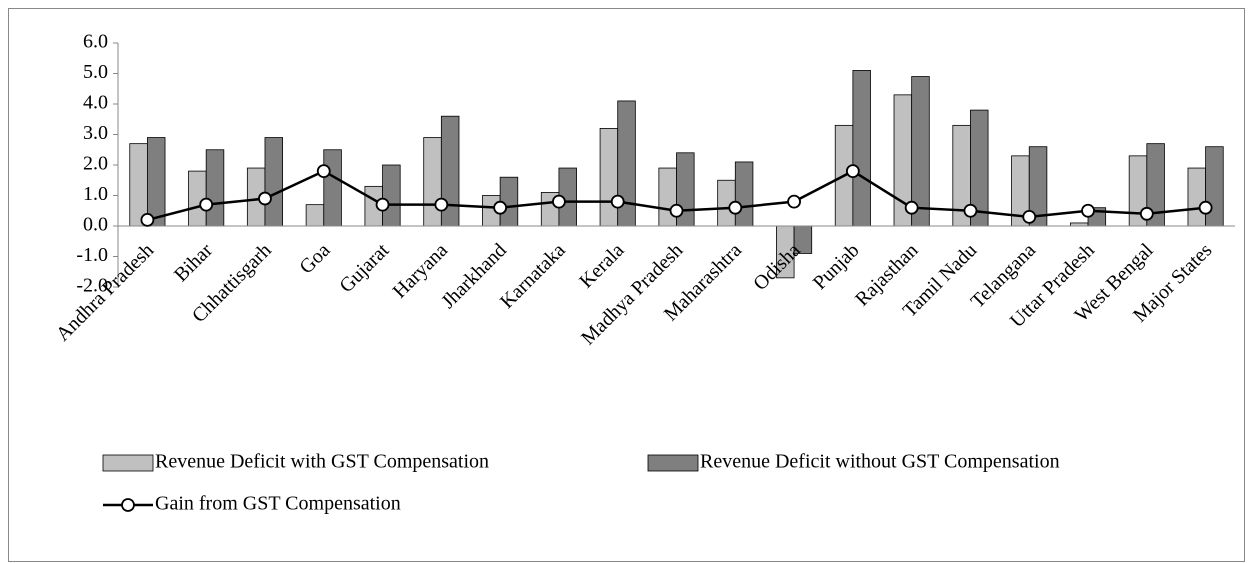 This screenshot has width=1253, height=563. I want to click on y-tick-label: -2.0, so click(92, 286).